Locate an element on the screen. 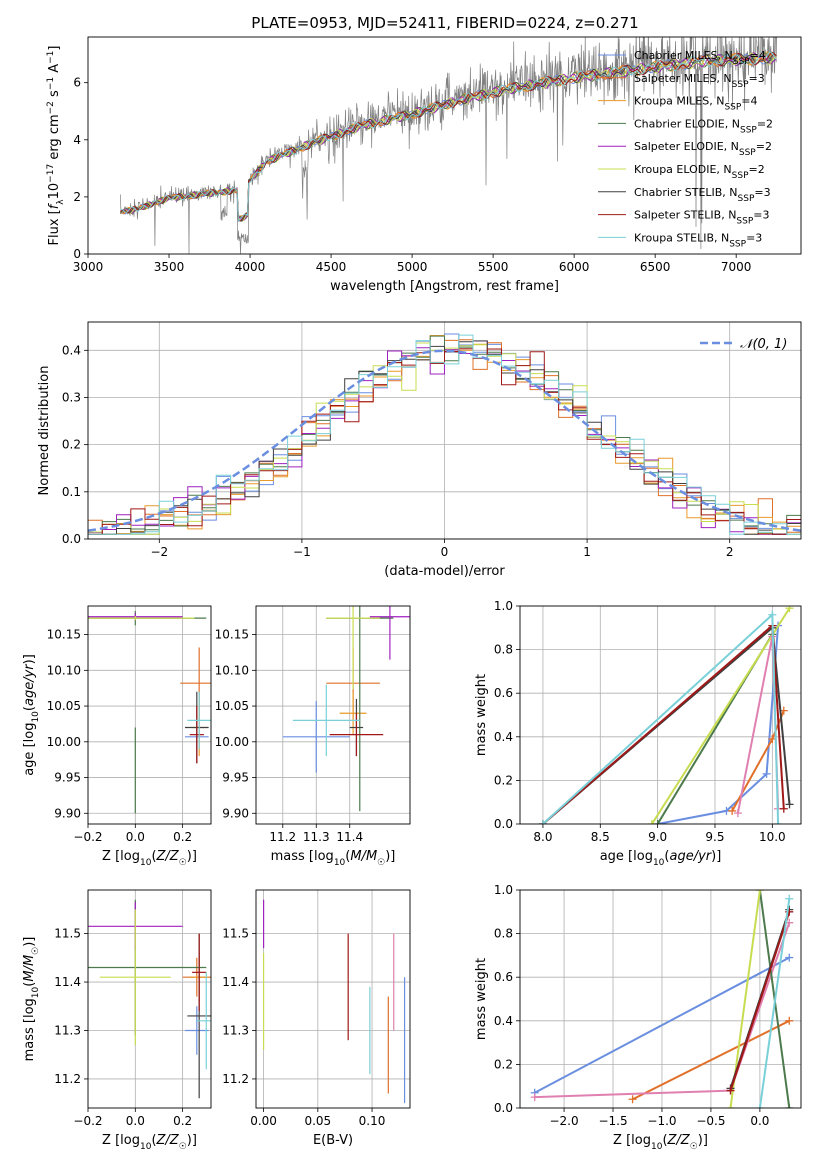 This screenshot has width=819, height=1170. y-tick-label: 2 is located at coordinates (77, 197).